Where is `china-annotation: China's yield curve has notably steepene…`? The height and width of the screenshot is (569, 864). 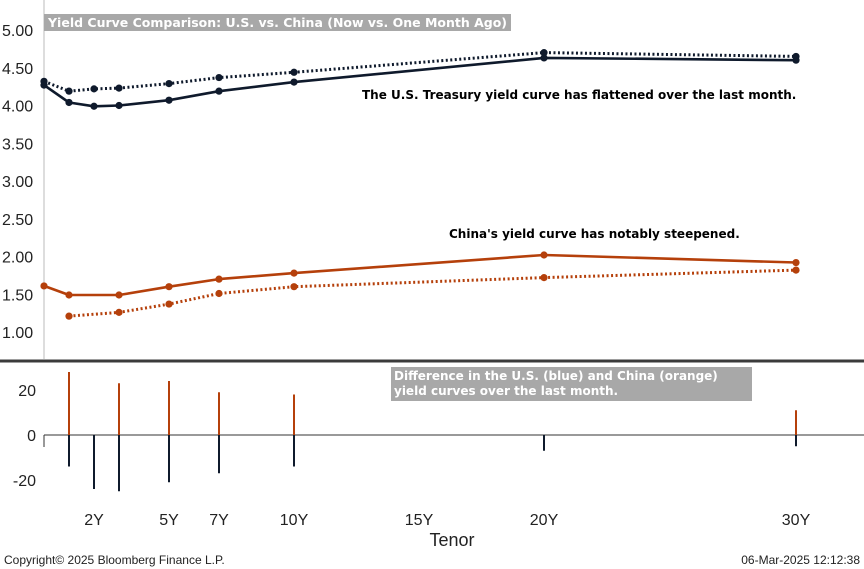 china-annotation: China's yield curve has notably steepene… is located at coordinates (594, 234).